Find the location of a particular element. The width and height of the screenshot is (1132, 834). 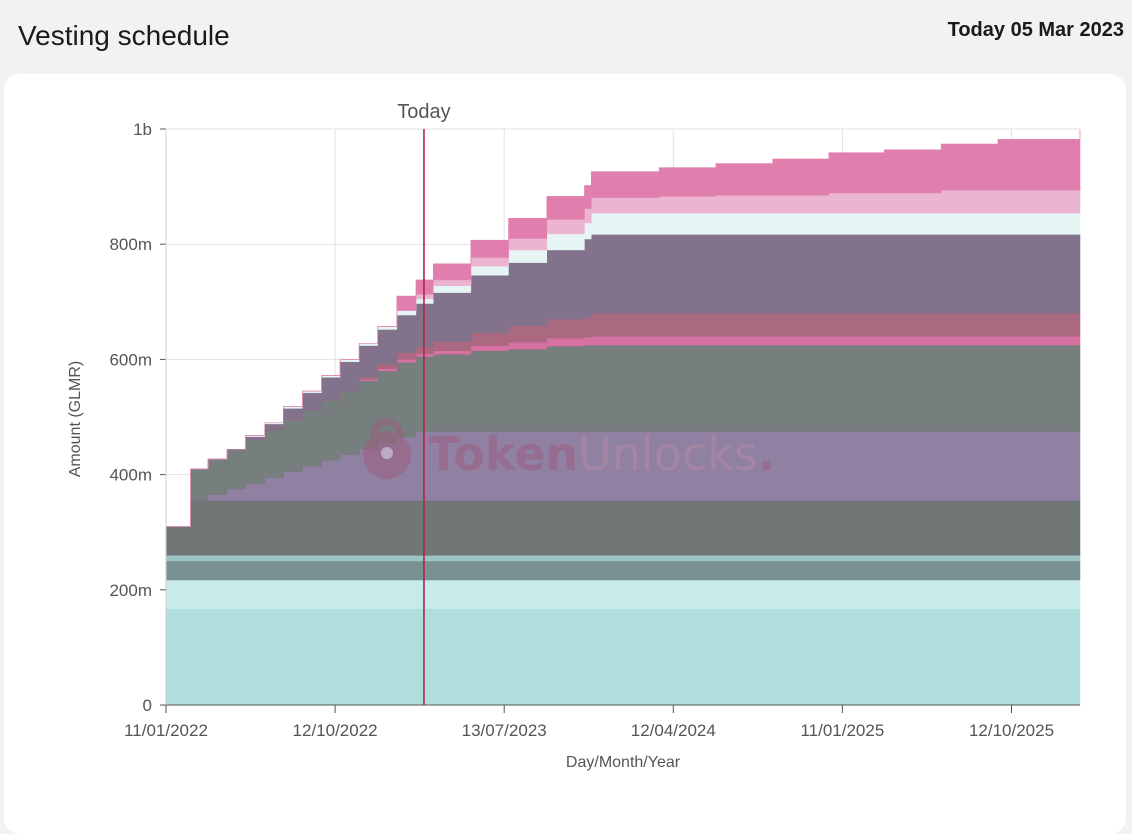

today-marker: Today is located at coordinates (424, 403).